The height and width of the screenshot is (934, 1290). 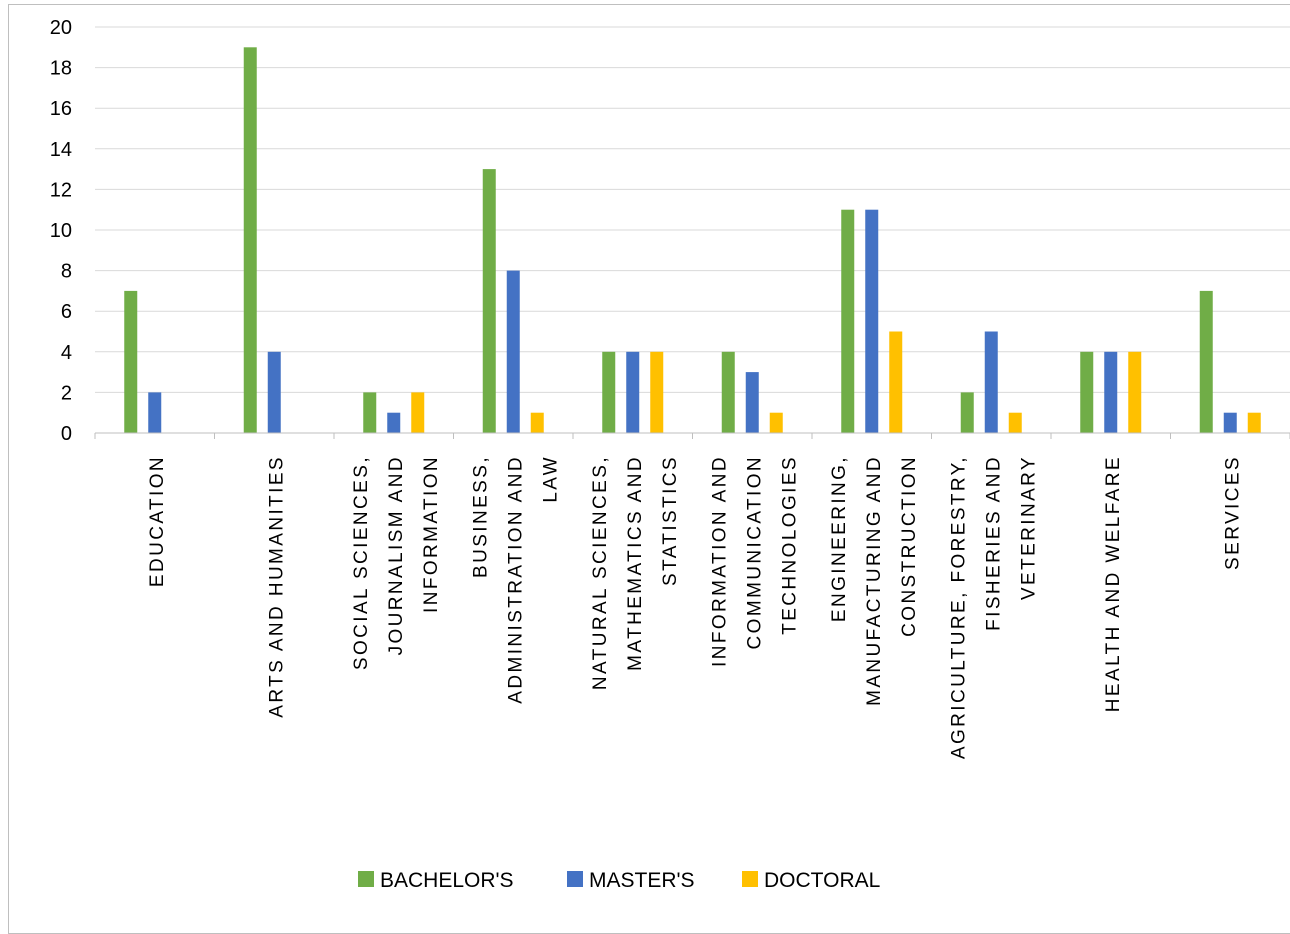 I want to click on legend-entry: DOCTORAL, so click(x=811, y=880).